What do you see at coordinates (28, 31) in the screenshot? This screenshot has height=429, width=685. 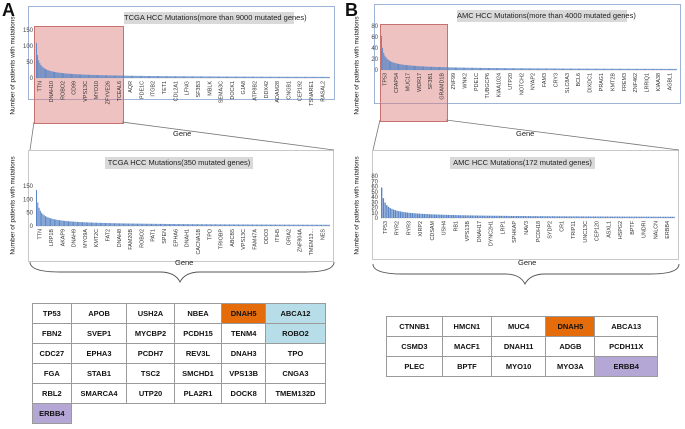 I see `y-tick-label: 150` at bounding box center [28, 31].